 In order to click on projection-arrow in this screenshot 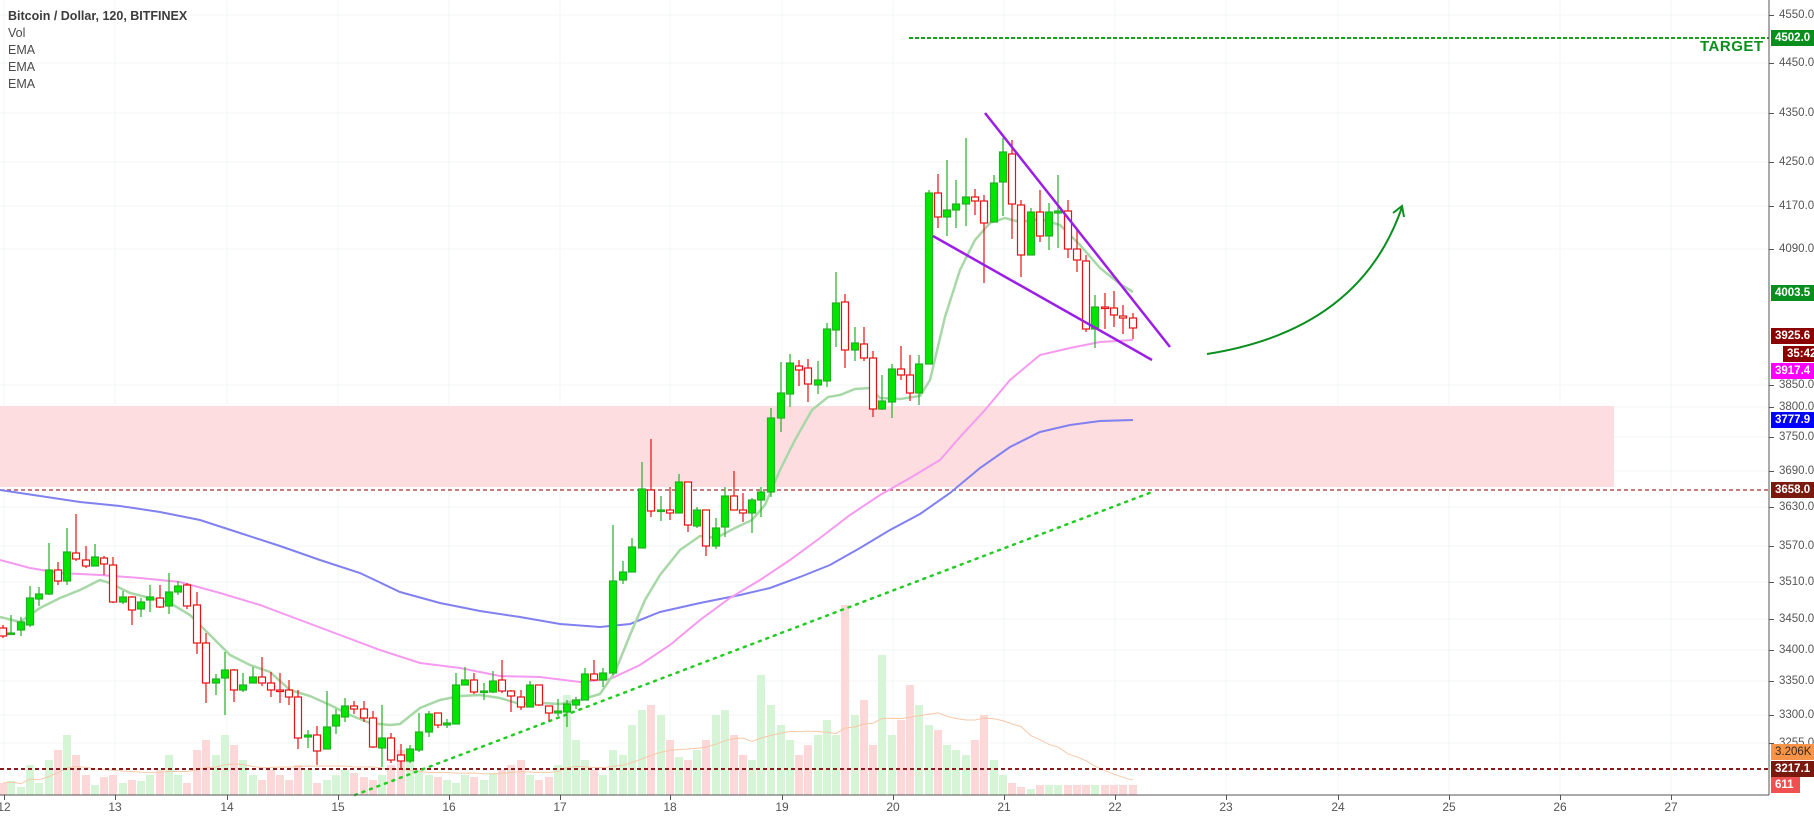, I will do `click(1304, 280)`.